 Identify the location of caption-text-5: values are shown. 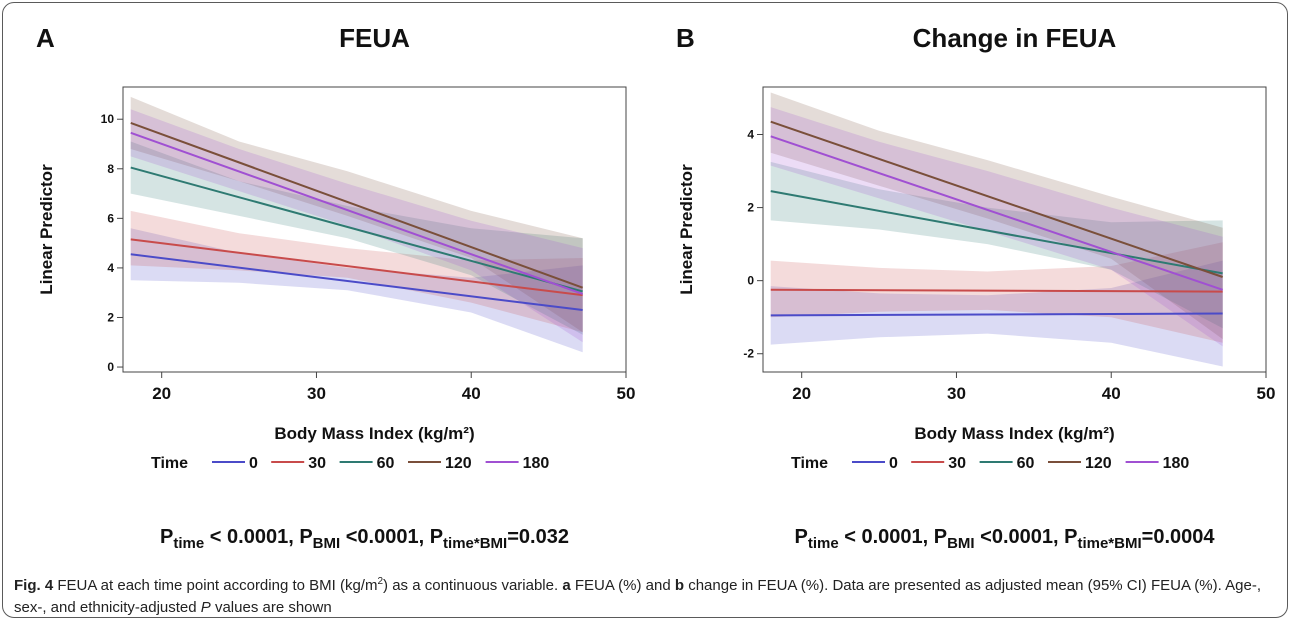
(271, 607).